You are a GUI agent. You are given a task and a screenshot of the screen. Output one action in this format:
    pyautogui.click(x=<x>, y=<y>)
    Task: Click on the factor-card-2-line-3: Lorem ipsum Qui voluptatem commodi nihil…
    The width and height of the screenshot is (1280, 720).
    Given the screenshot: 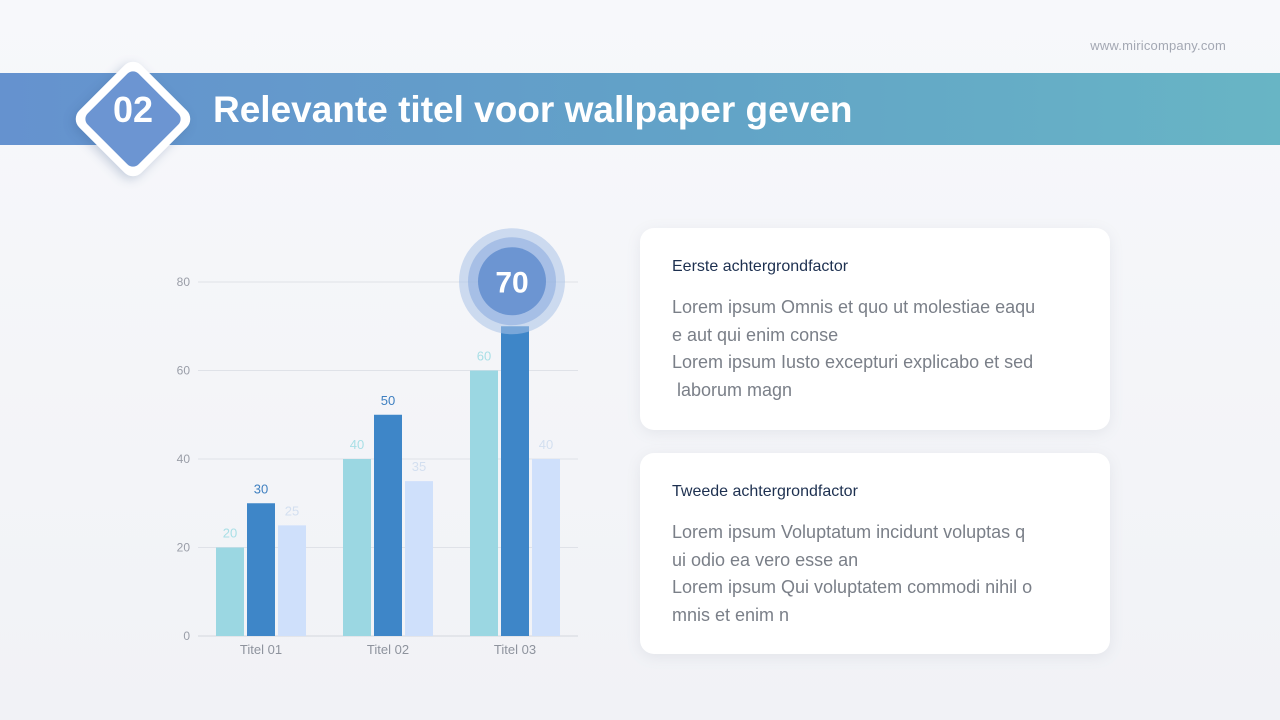 What is the action you would take?
    pyautogui.click(x=852, y=587)
    